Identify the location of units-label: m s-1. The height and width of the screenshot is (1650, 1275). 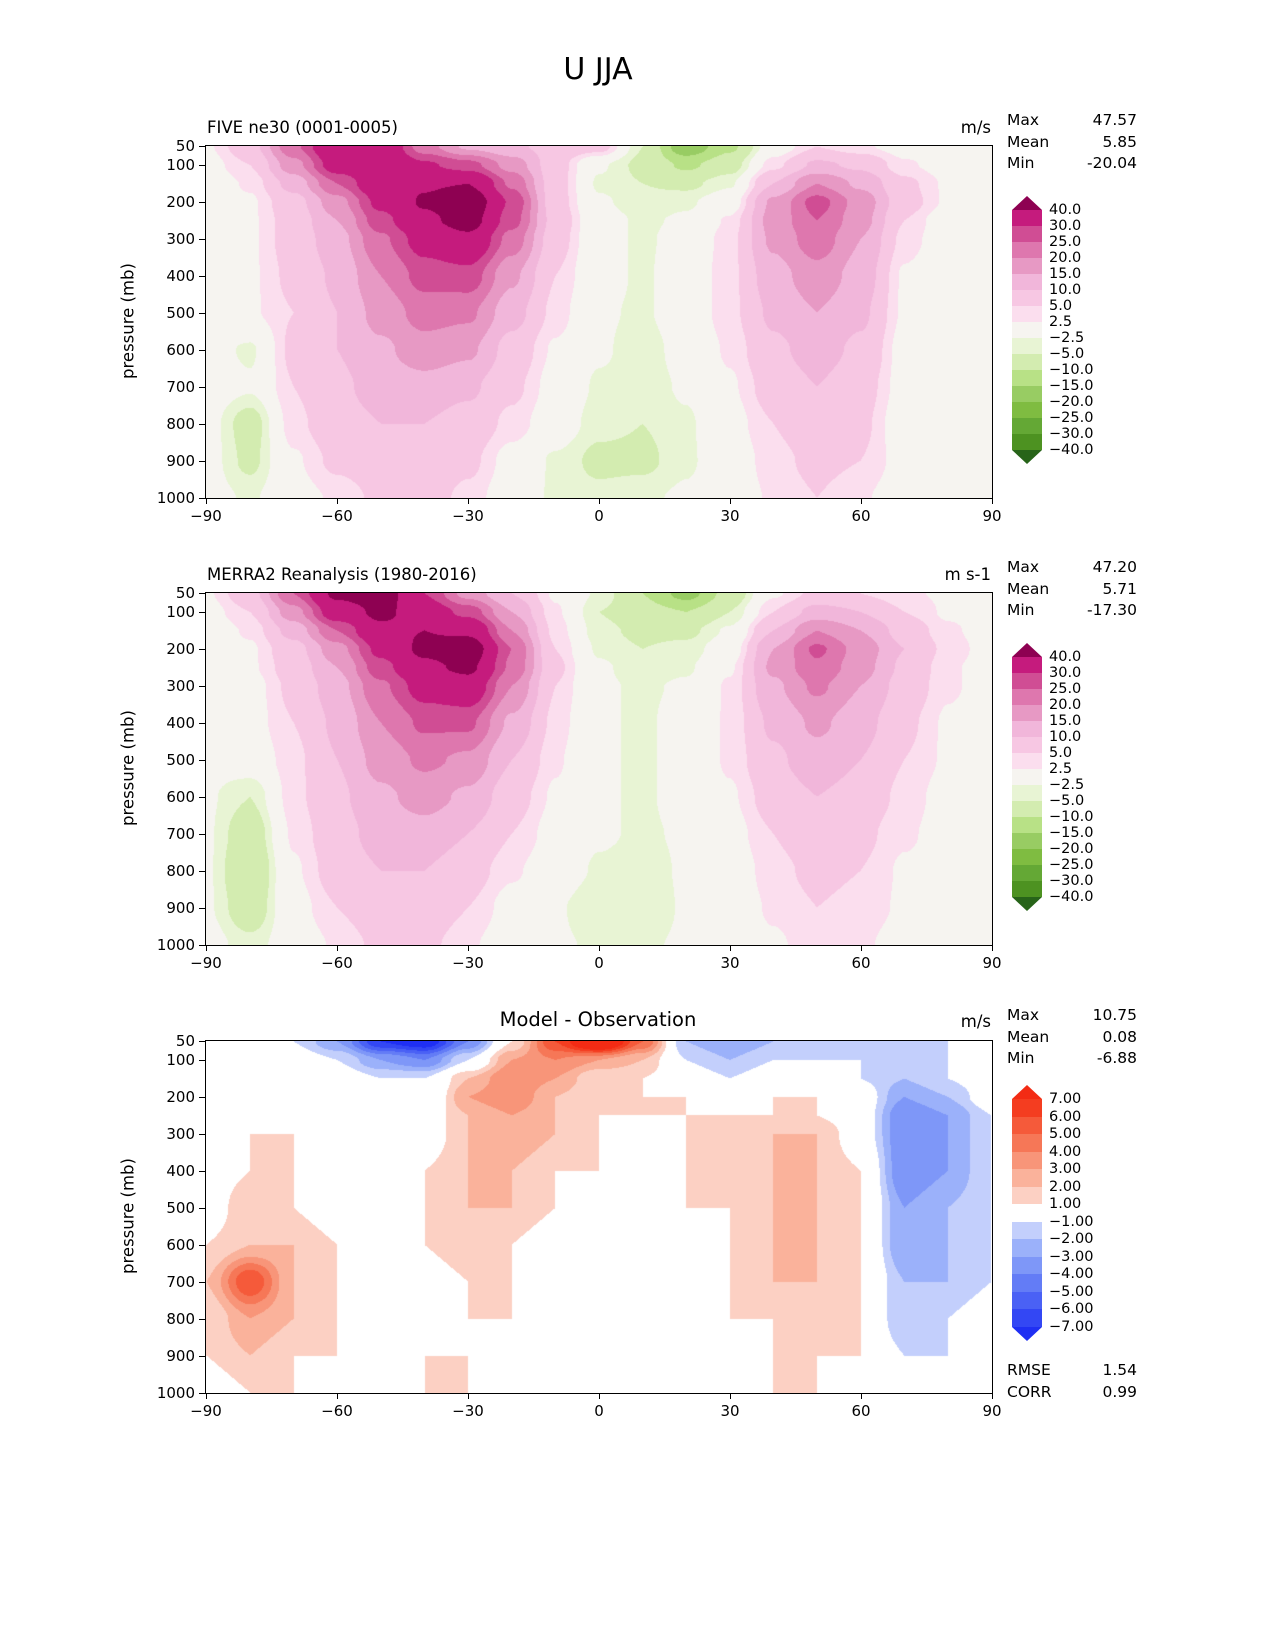
(967, 574).